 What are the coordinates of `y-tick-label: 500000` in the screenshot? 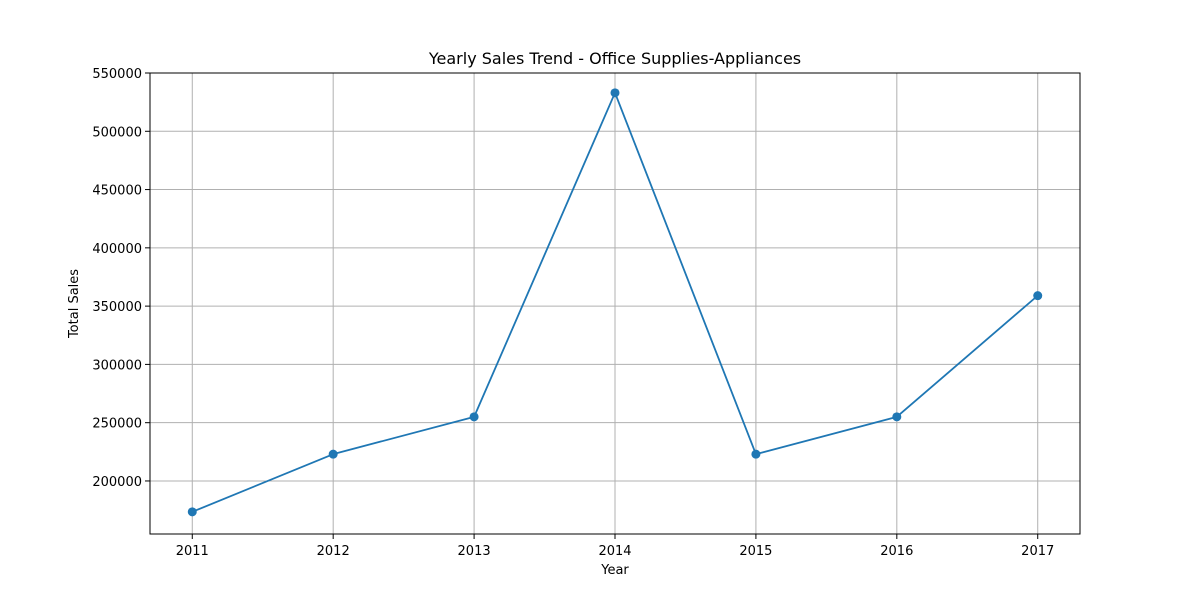 It's located at (117, 132).